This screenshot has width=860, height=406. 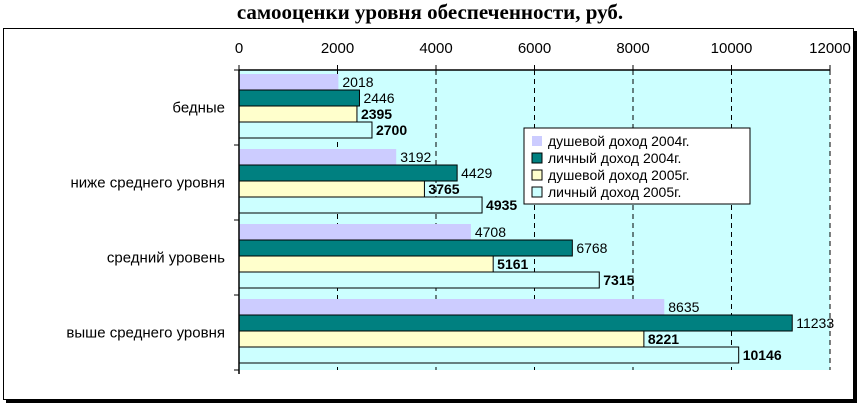 I want to click on data-label: 3765, so click(x=443, y=189).